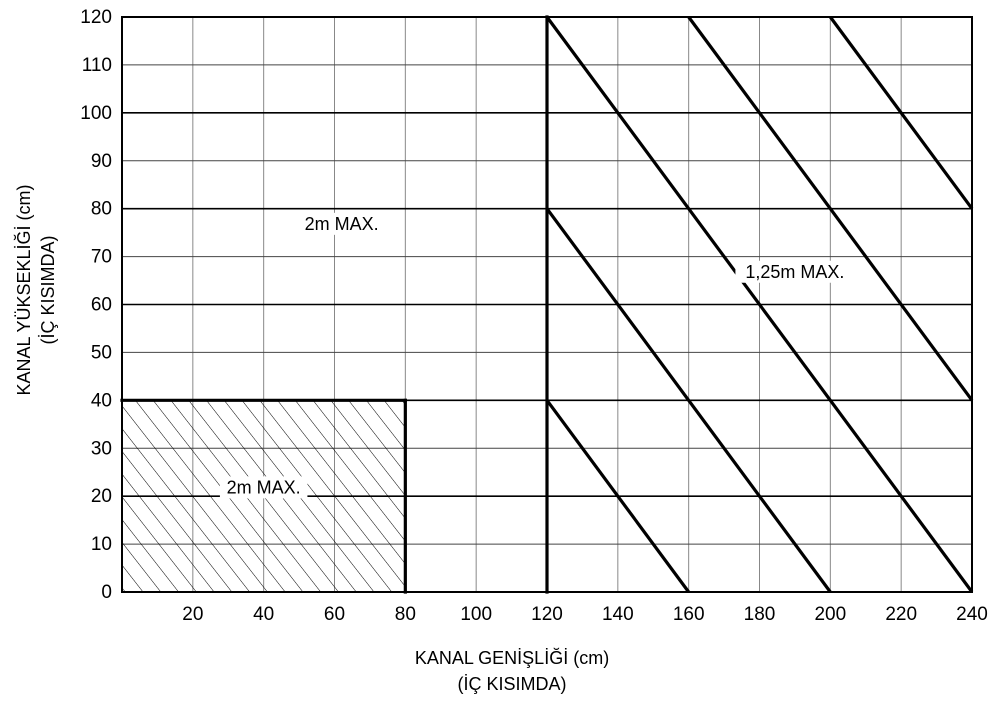 The height and width of the screenshot is (707, 992). Describe the element at coordinates (547, 614) in the screenshot. I see `x-tick-label: 120` at that location.